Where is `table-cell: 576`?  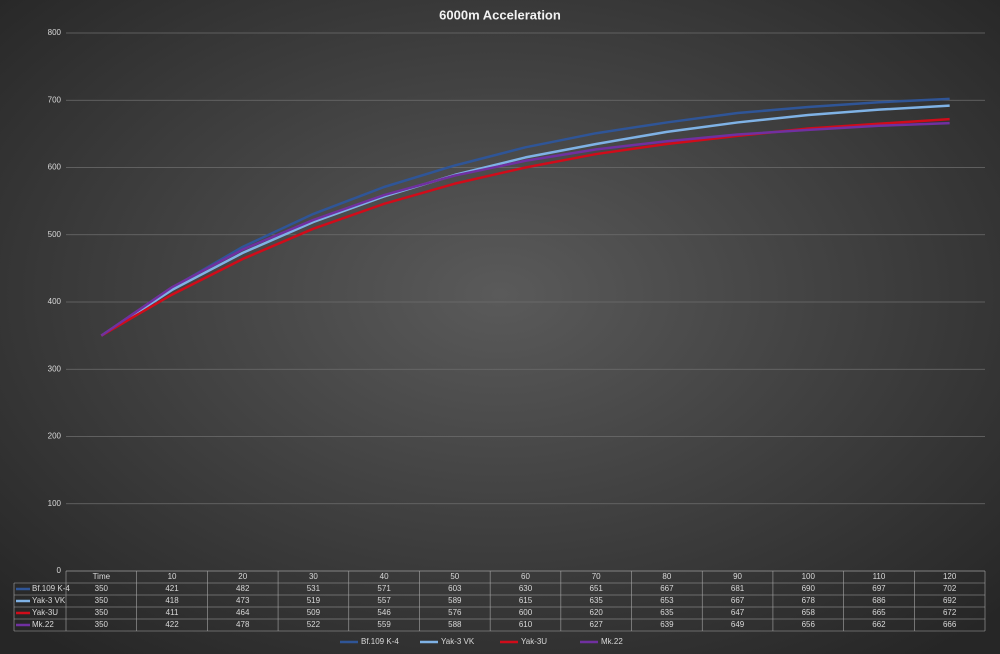 table-cell: 576 is located at coordinates (455, 612).